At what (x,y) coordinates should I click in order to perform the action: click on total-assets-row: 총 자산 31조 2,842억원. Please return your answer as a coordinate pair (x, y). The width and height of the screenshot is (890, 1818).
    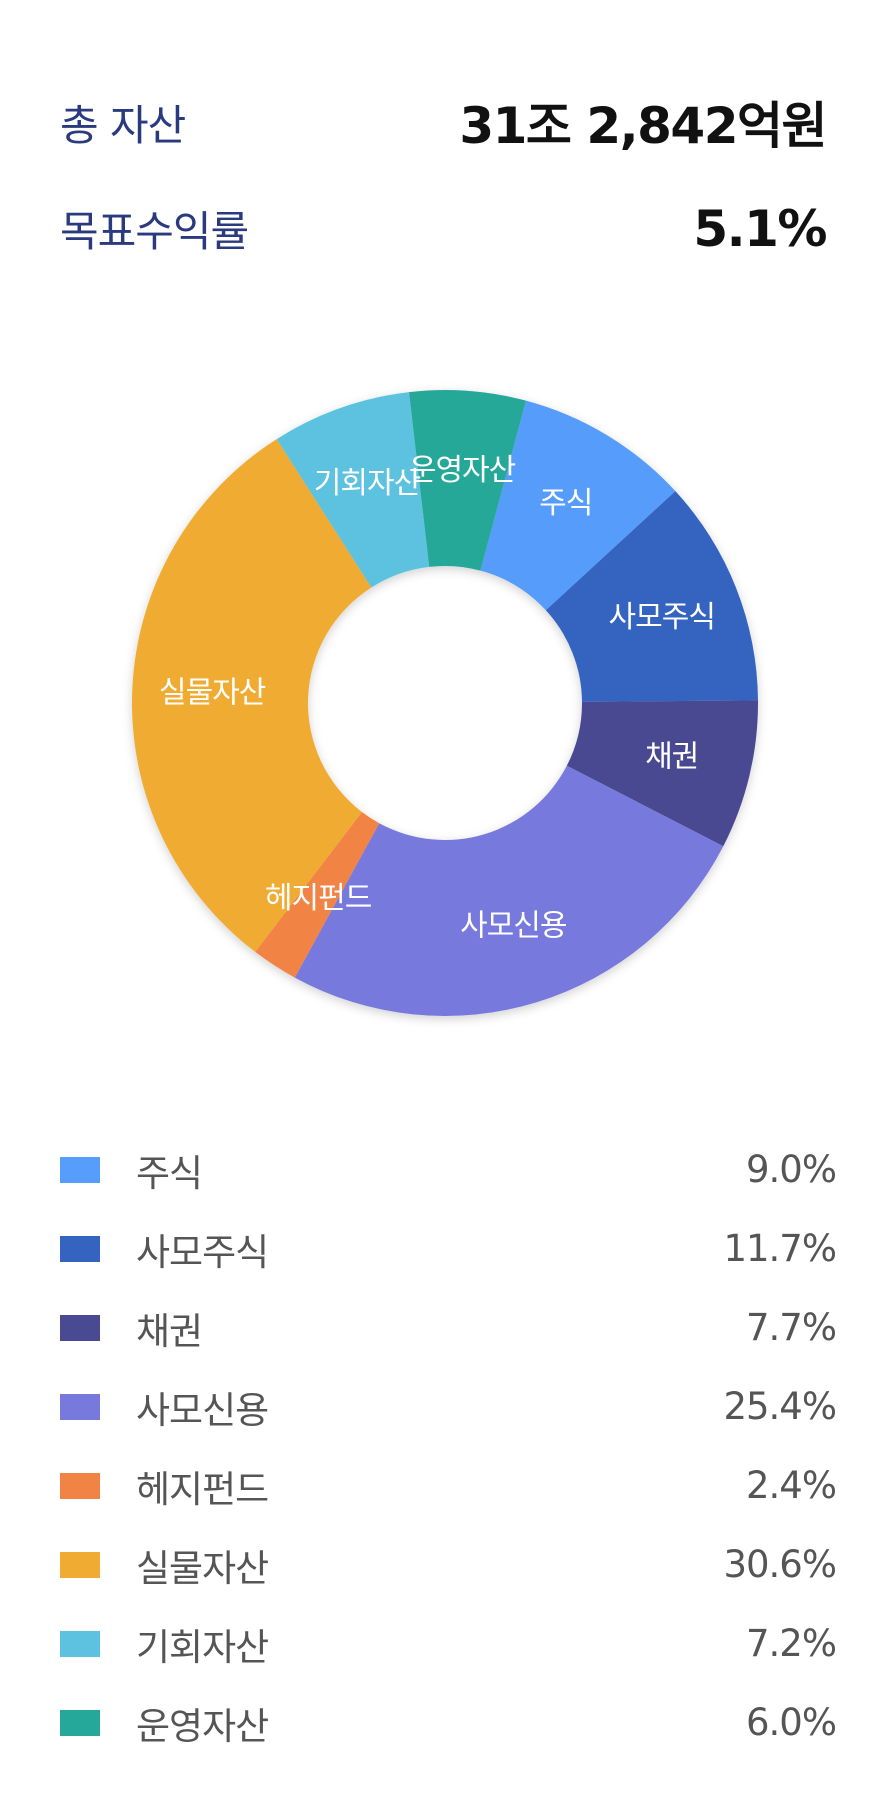
    Looking at the image, I should click on (443, 122).